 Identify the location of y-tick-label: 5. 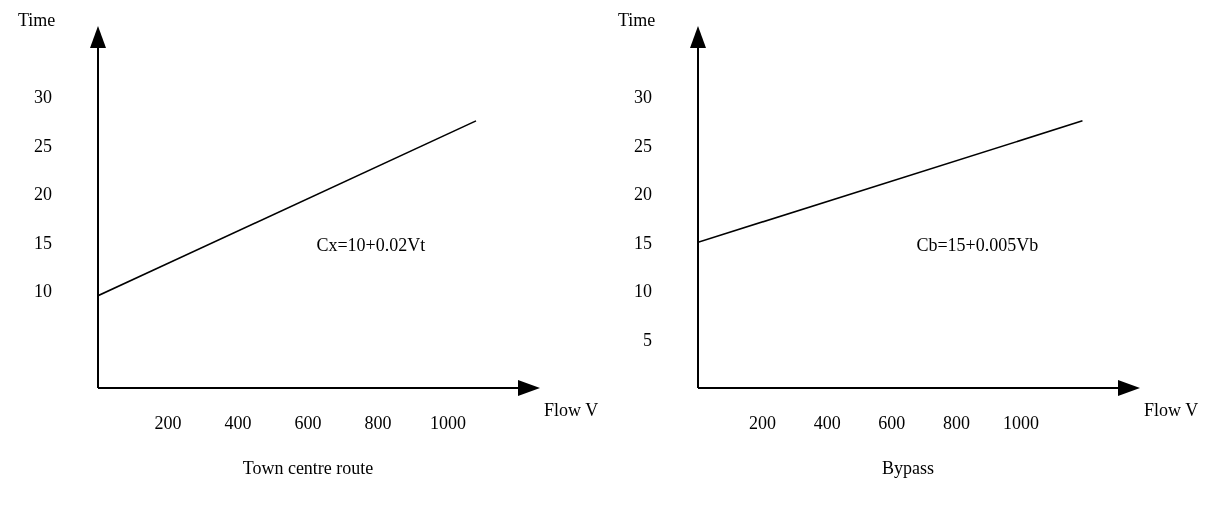
(647, 339).